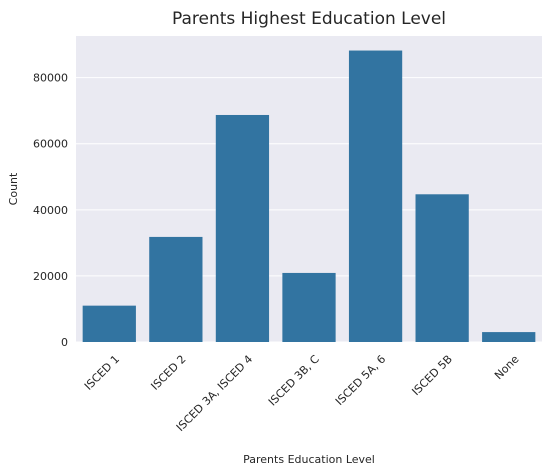 This screenshot has width=551, height=475. What do you see at coordinates (168, 373) in the screenshot?
I see `x-tick-label: ISCED 2` at bounding box center [168, 373].